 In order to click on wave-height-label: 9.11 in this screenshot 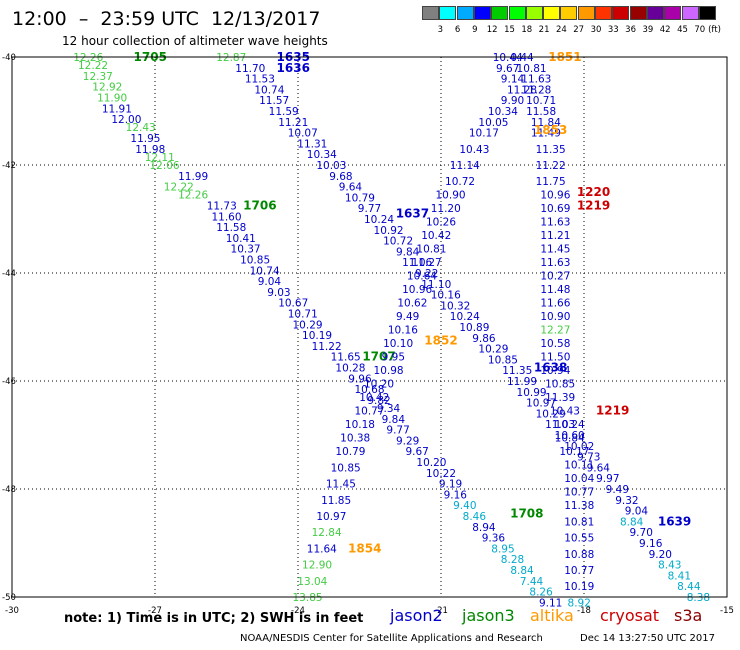, I will do `click(550, 603)`.